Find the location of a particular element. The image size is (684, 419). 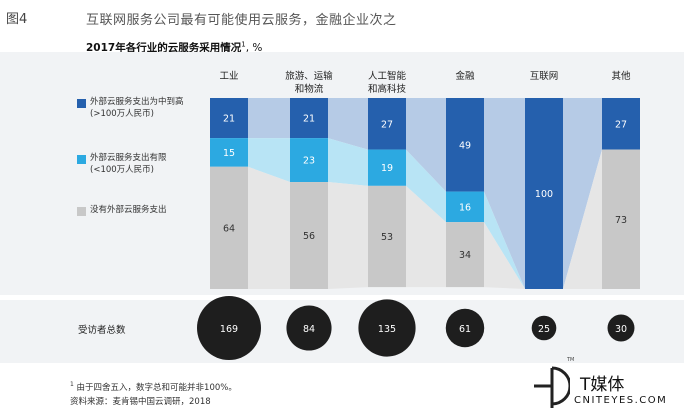

value-label-2-series-0: 27 is located at coordinates (387, 124).